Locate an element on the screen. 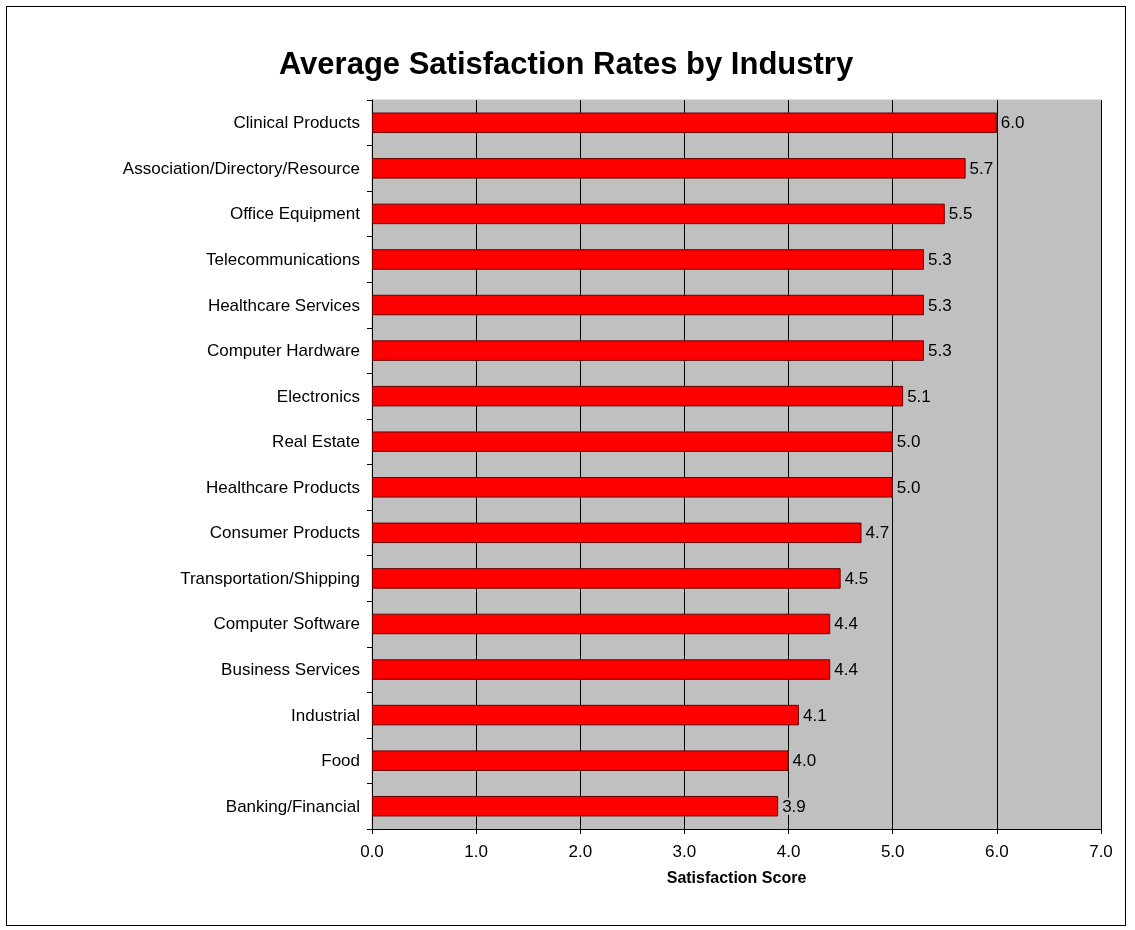 The height and width of the screenshot is (930, 1135). x-tick-label: 6.0 is located at coordinates (997, 851).